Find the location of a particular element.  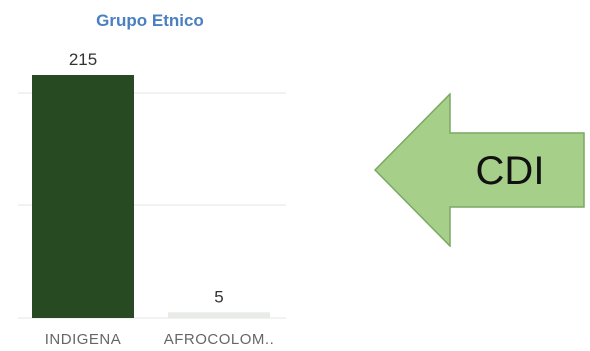

x-tick-label: INDIGENA is located at coordinates (83, 339).